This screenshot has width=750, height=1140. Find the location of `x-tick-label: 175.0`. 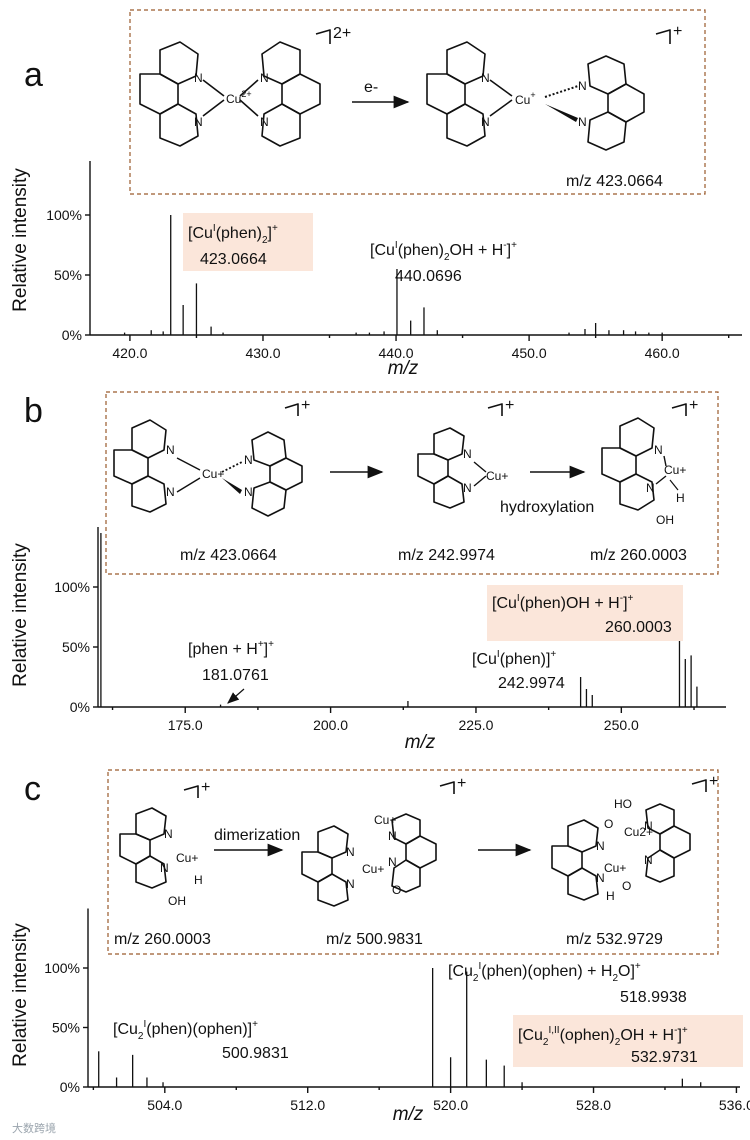

x-tick-label: 175.0 is located at coordinates (185, 725).